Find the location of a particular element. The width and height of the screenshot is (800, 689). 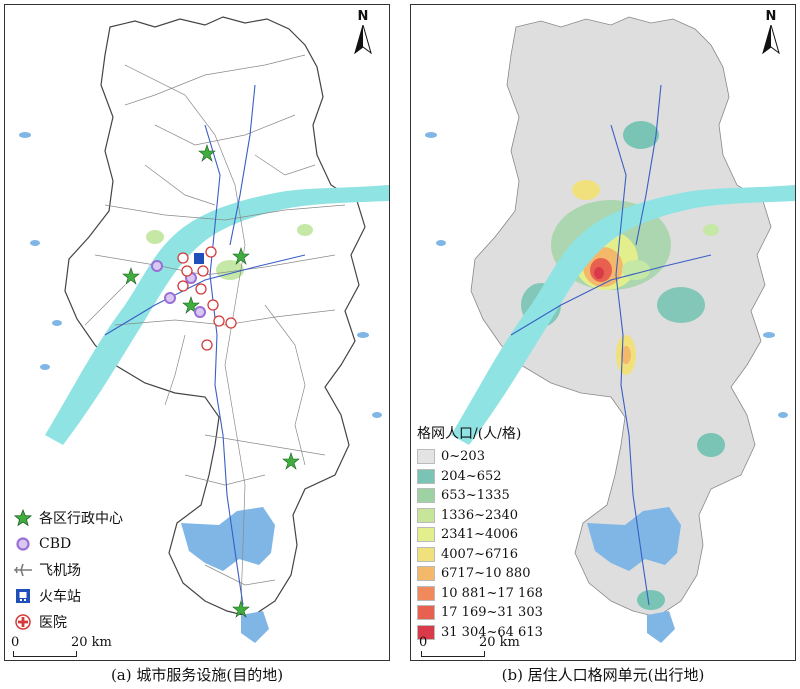

legend-class-item: 4007~6716 is located at coordinates (480, 555).